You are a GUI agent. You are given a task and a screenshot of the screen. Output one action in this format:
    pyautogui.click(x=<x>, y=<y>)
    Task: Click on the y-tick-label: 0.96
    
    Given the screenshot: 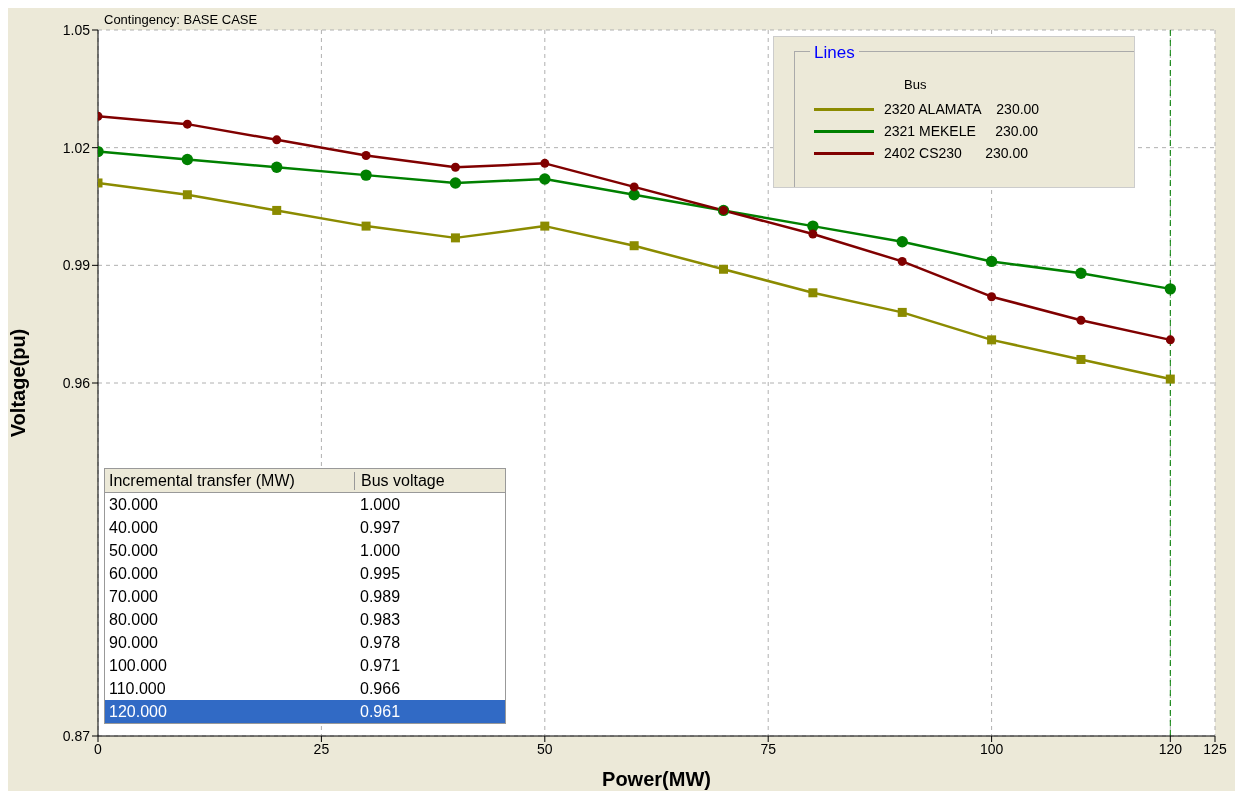 What is the action you would take?
    pyautogui.click(x=76, y=382)
    